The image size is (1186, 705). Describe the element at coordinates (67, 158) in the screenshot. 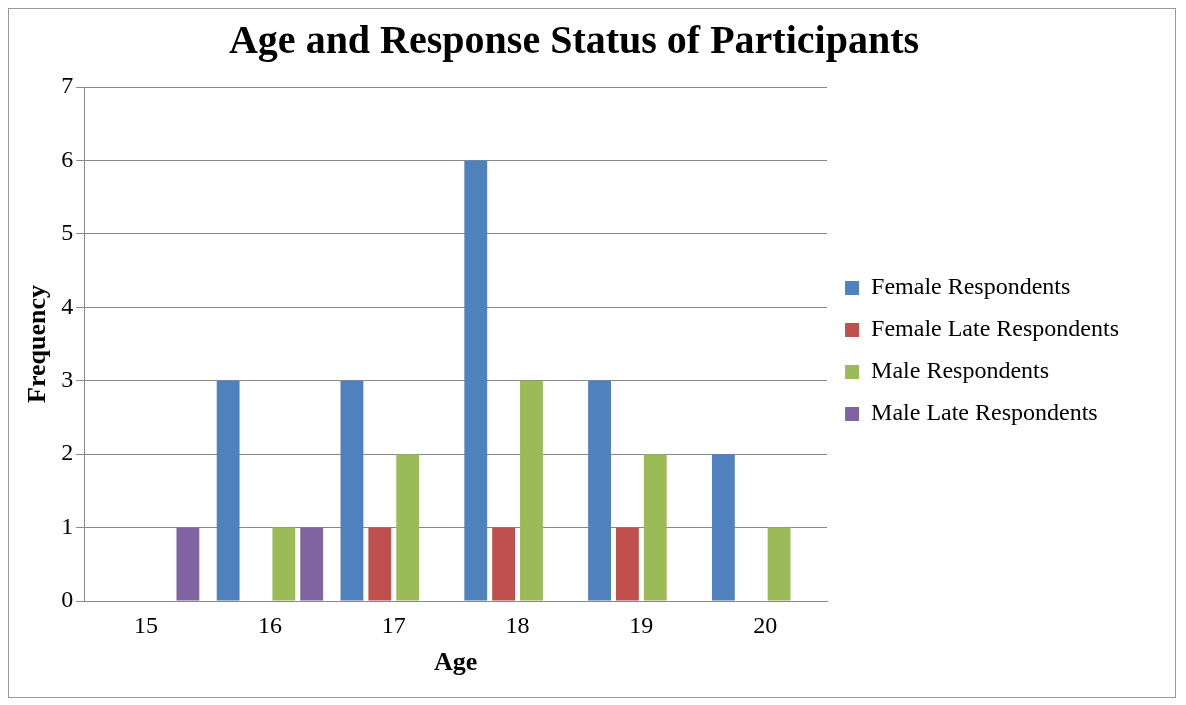

I see `y-tick-label: 6` at that location.